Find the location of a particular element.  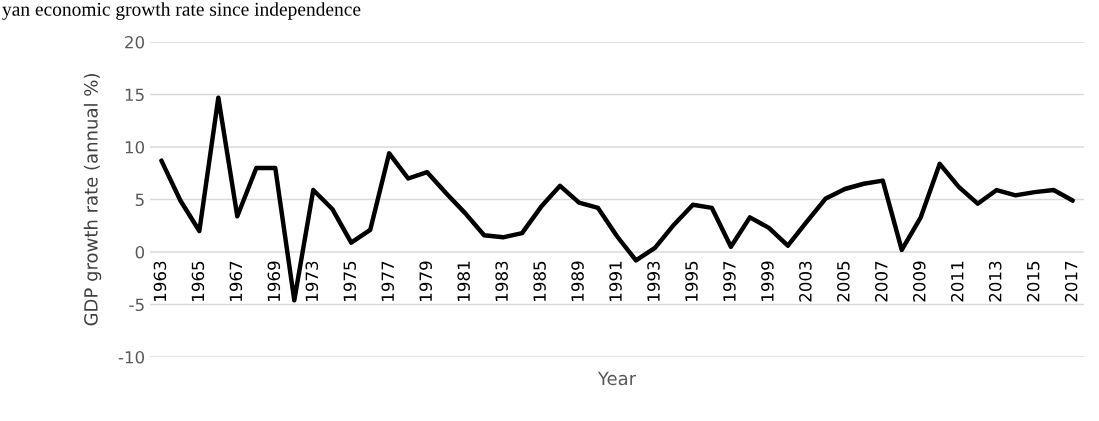

x-tick-label: 1995 is located at coordinates (691, 281).